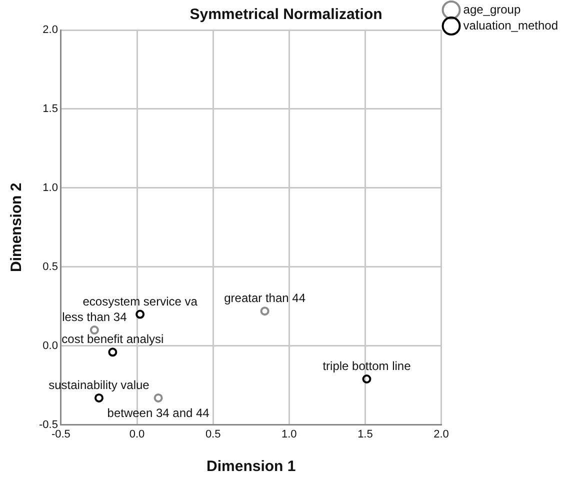 The height and width of the screenshot is (488, 572). Describe the element at coordinates (50, 346) in the screenshot. I see `y-tick-label: 0.0` at that location.